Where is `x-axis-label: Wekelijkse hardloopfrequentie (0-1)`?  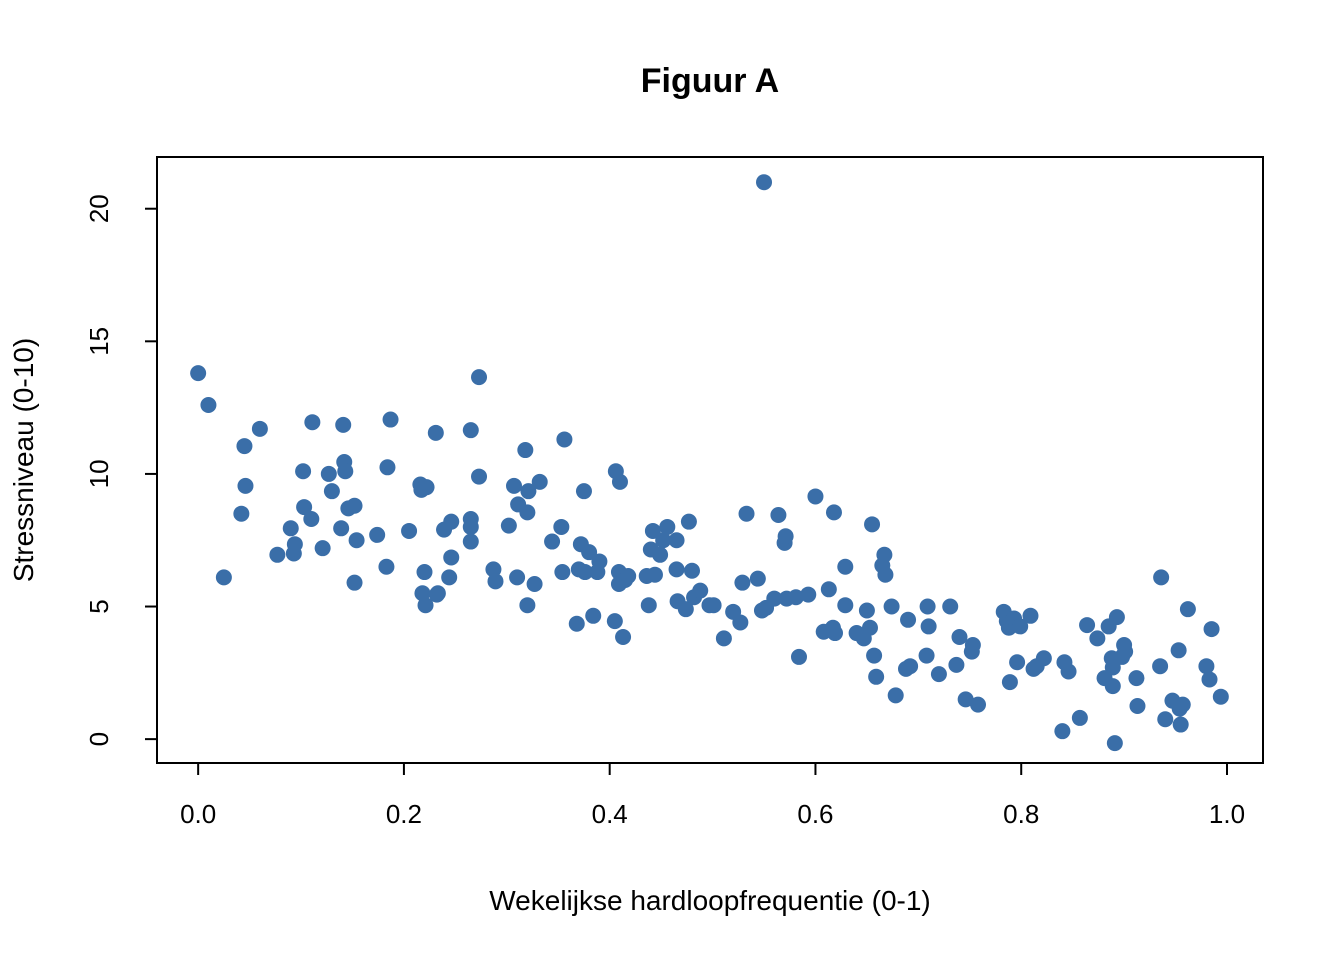
x-axis-label: Wekelijkse hardloopfrequentie (0-1) is located at coordinates (710, 900).